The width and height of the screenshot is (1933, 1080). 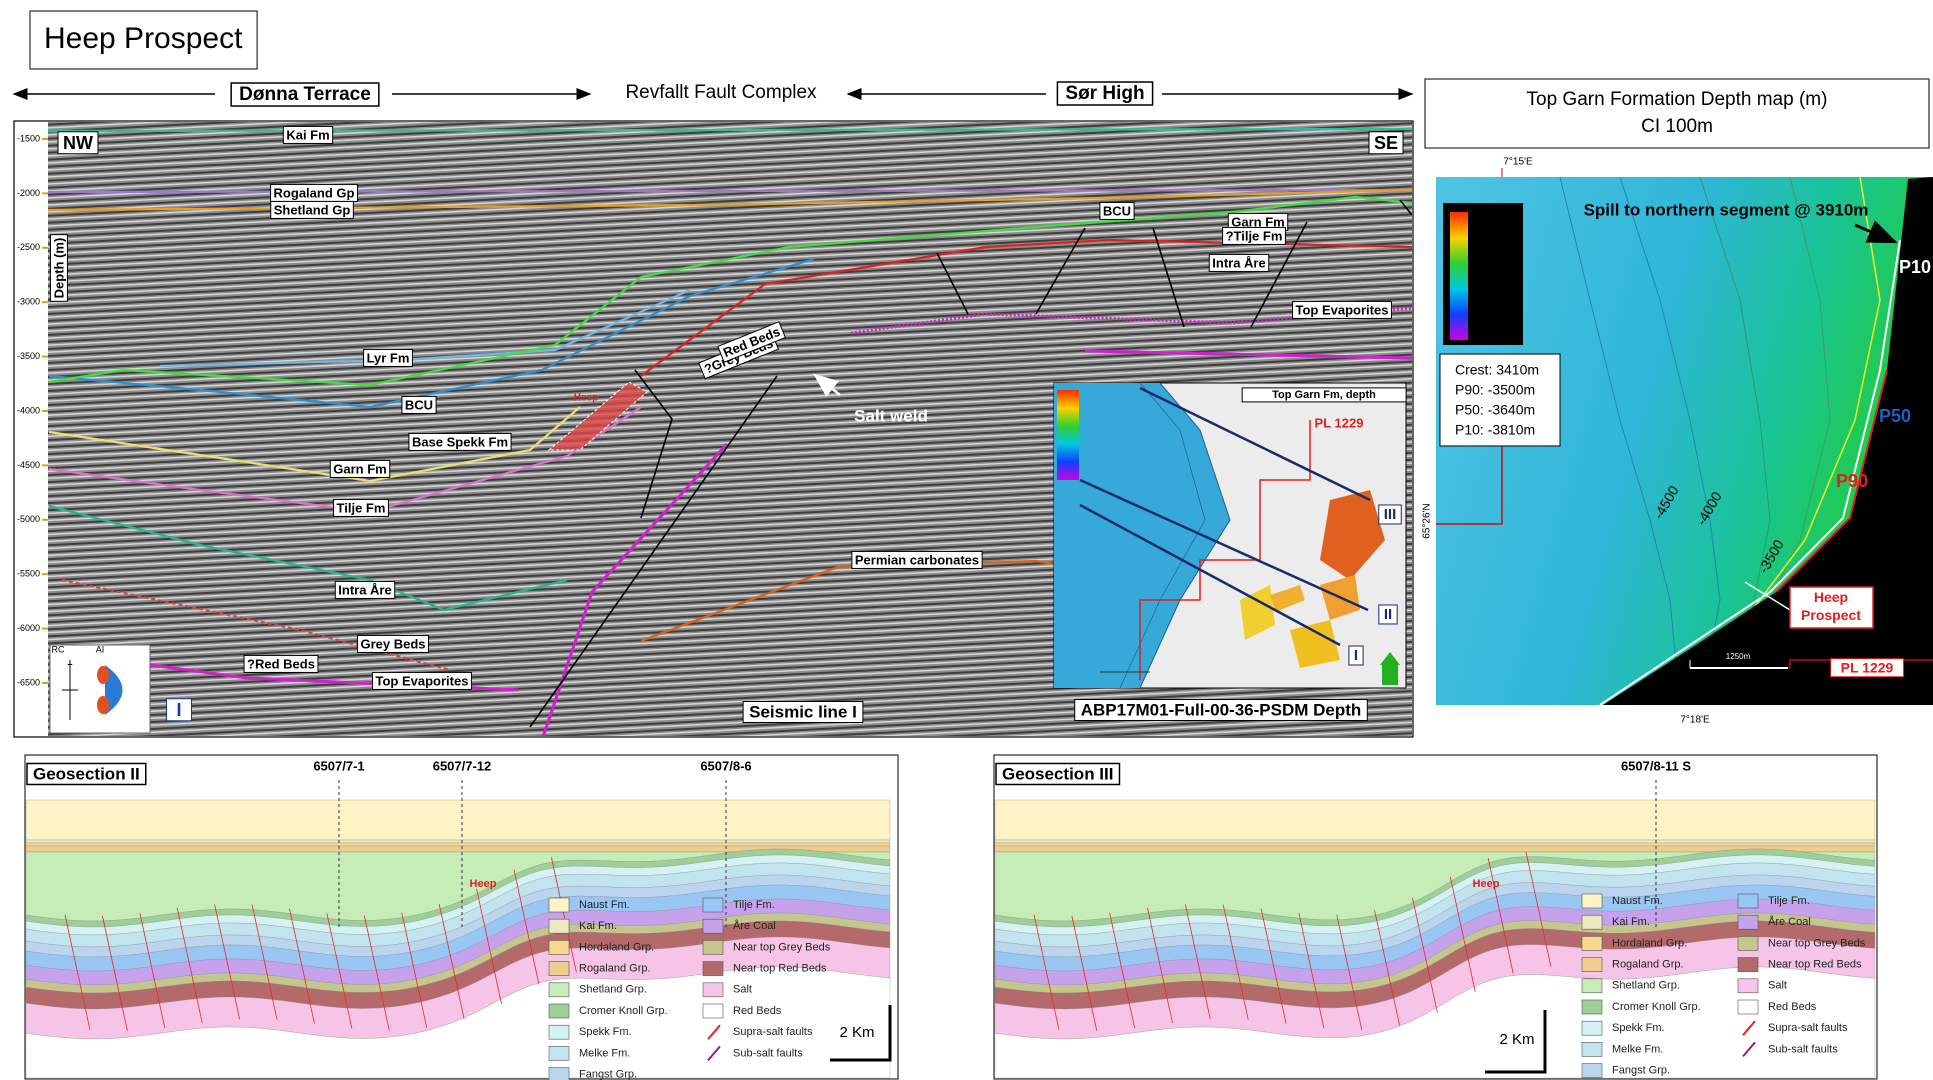 I want to click on legend-label: Spekk Fm., so click(x=605, y=1032).